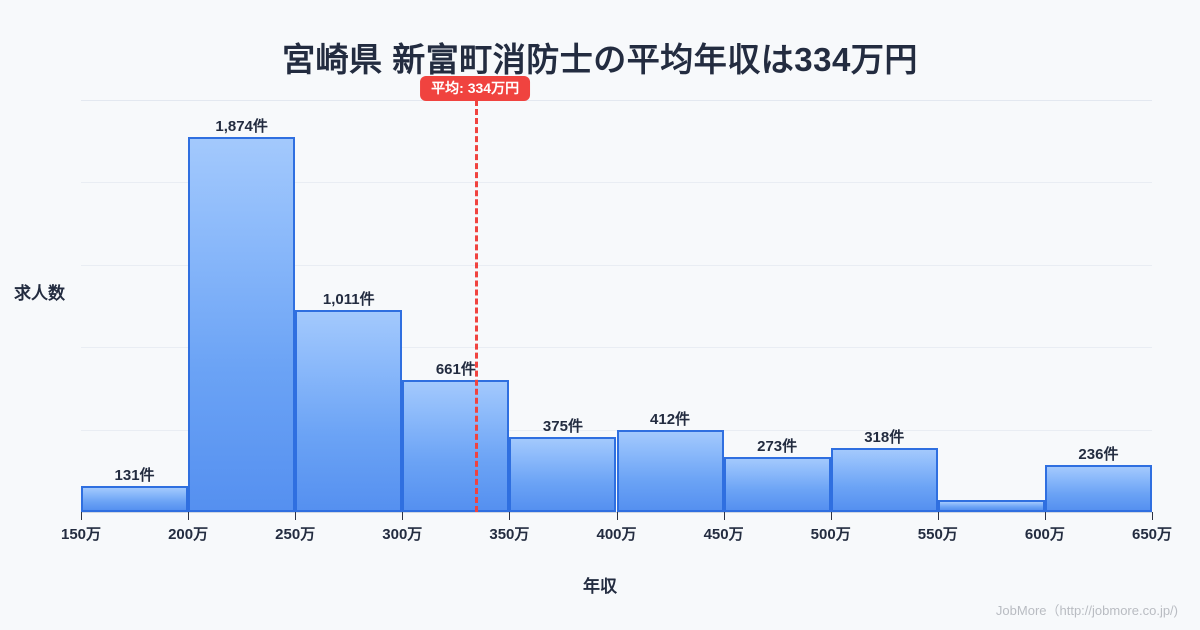 This screenshot has height=630, width=1200. What do you see at coordinates (616, 534) in the screenshot?
I see `x-axis-tick-label: 400万` at bounding box center [616, 534].